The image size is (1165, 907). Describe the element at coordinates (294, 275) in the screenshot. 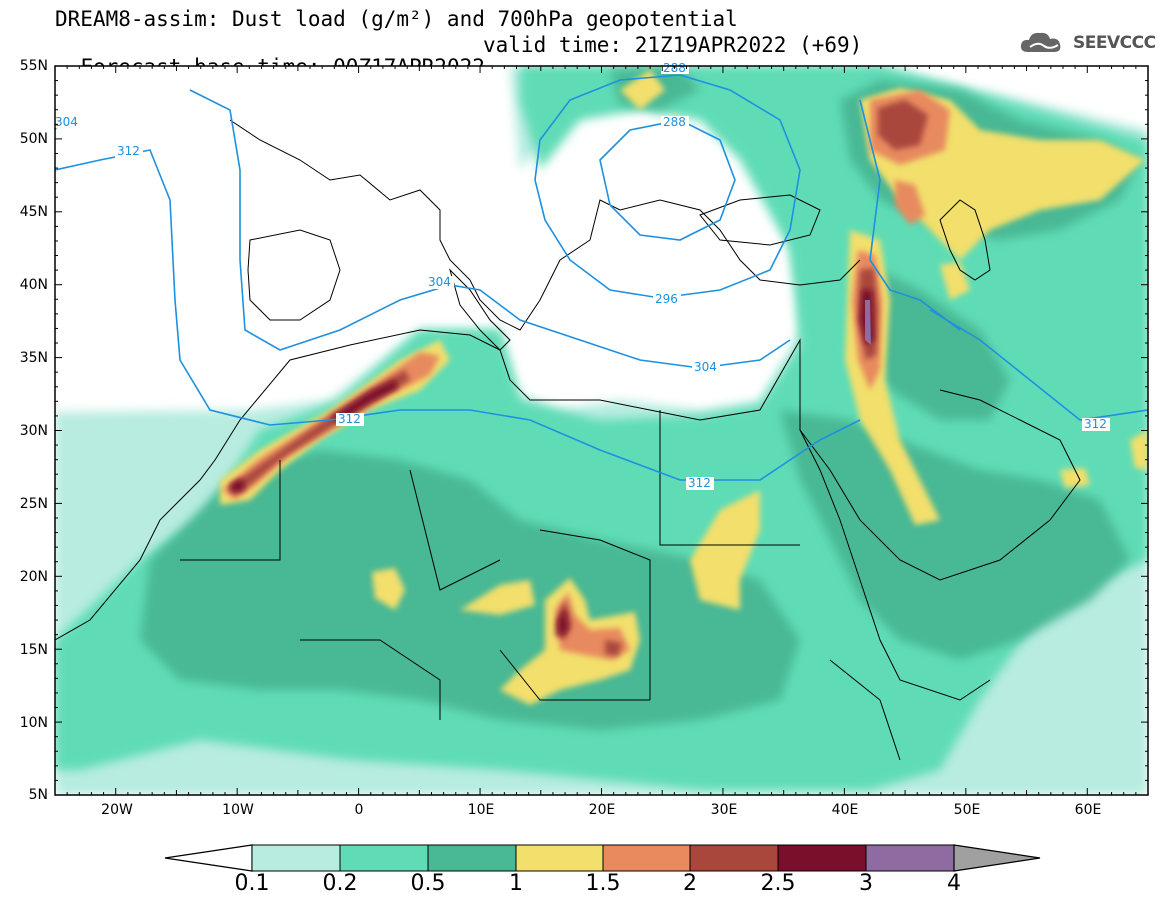

I see `iberia-coast` at that location.